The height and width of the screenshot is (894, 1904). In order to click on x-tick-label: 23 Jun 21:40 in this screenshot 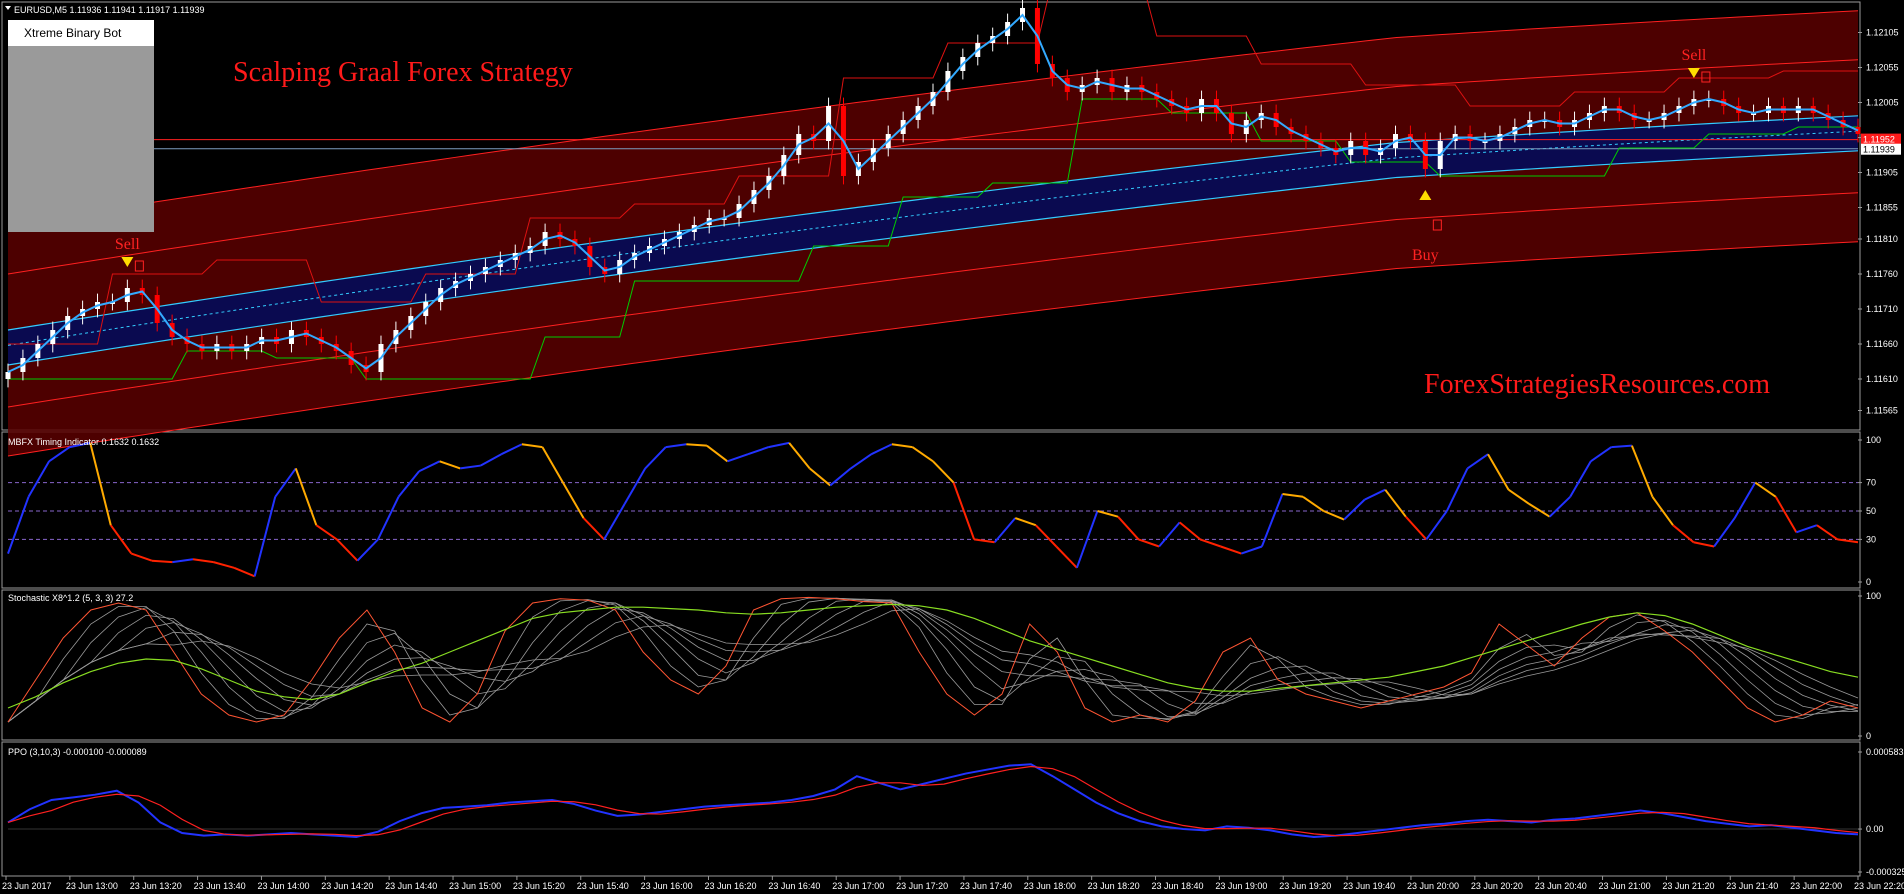, I will do `click(1752, 886)`.